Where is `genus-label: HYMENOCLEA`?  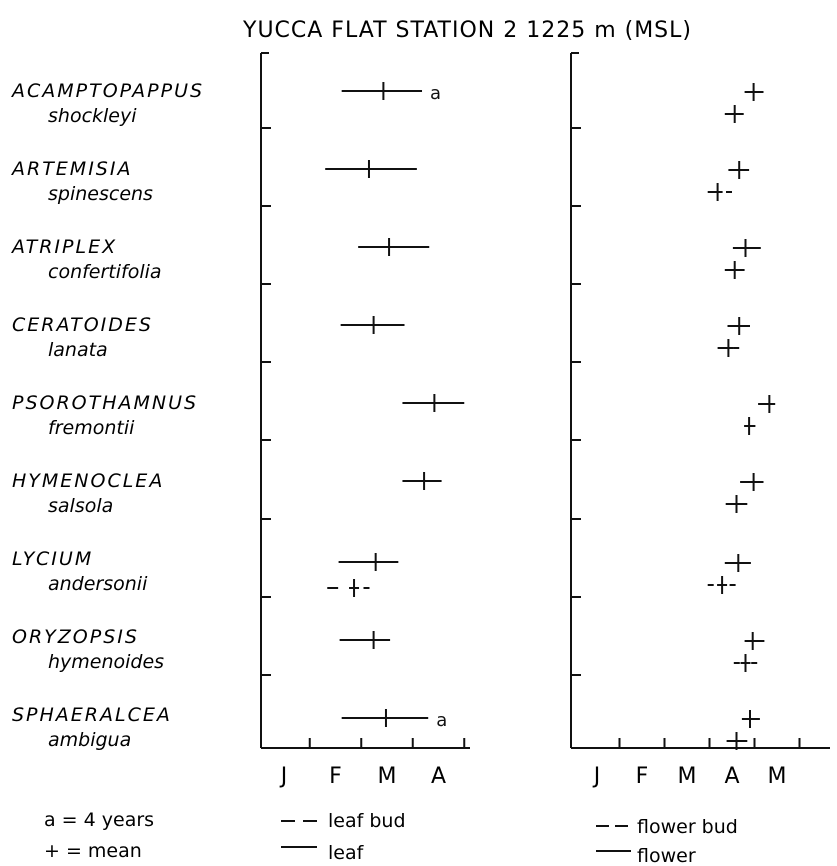
genus-label: HYMENOCLEA is located at coordinates (88, 481).